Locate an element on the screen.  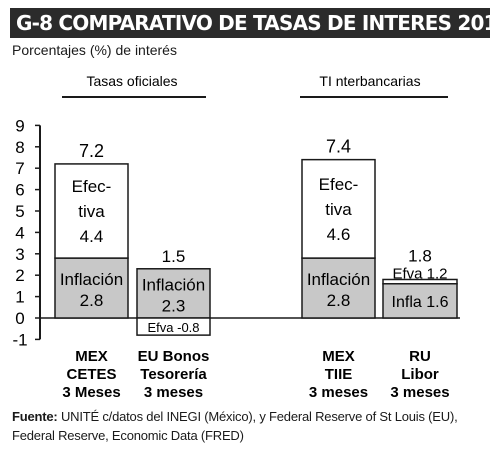
bar-total-label: 1.5 is located at coordinates (174, 256).